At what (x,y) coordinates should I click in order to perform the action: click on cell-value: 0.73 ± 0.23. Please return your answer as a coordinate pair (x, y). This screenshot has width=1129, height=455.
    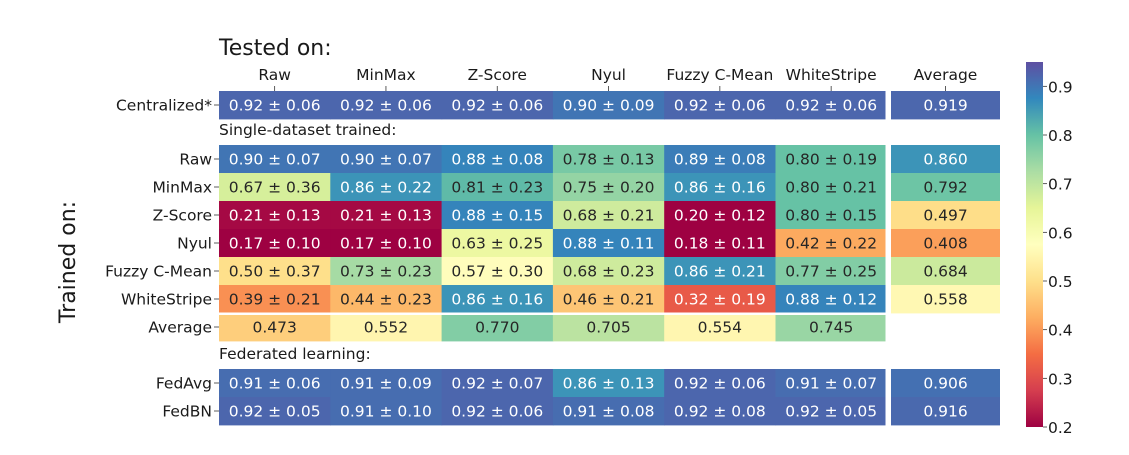
    Looking at the image, I should click on (386, 272).